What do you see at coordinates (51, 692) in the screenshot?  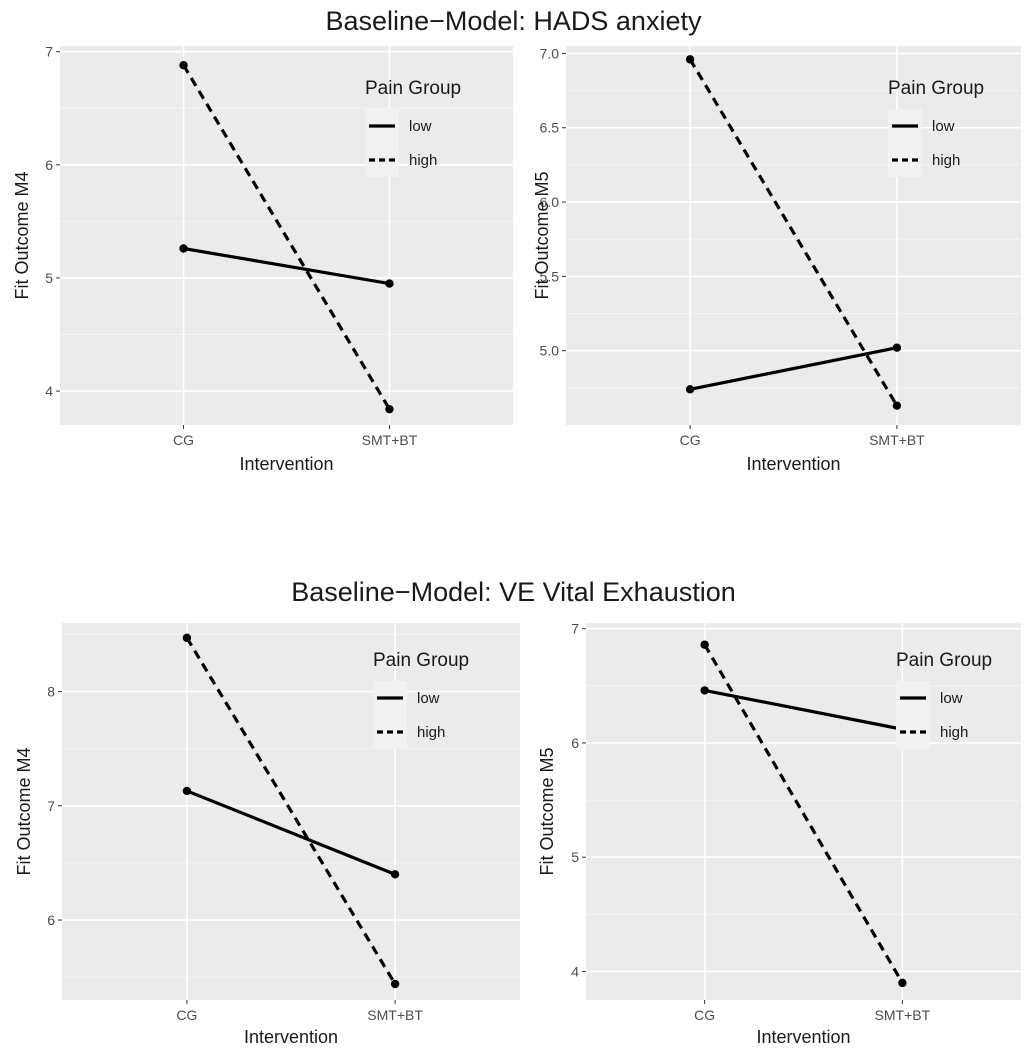 I see `y-tick-label: 8` at bounding box center [51, 692].